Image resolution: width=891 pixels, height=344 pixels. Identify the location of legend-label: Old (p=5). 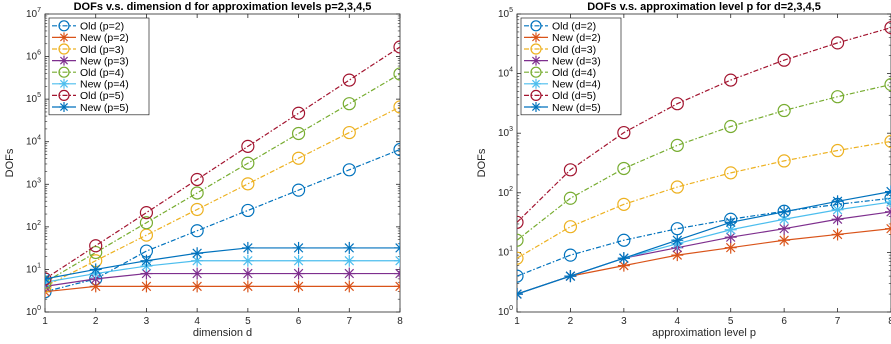
(102, 96).